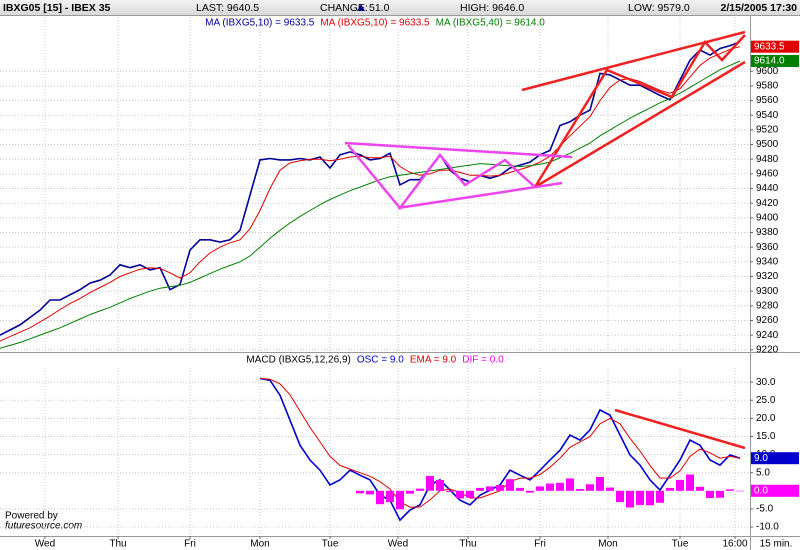 The height and width of the screenshot is (550, 800). Describe the element at coordinates (380, 360) in the screenshot. I see `legend-entry: OSC = 9.0` at that location.